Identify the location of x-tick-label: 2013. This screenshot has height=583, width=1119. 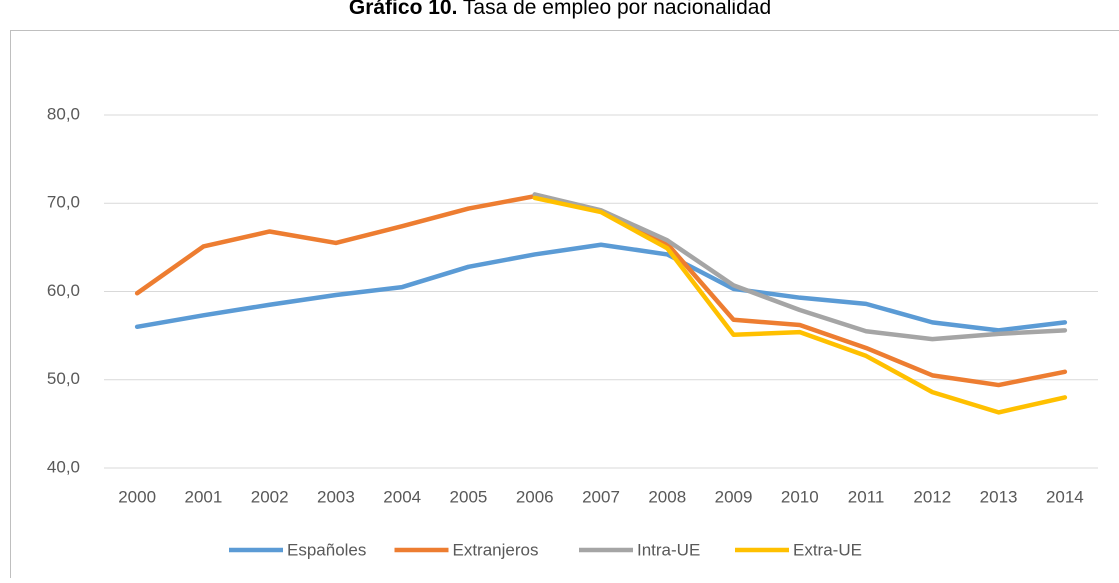
(999, 496).